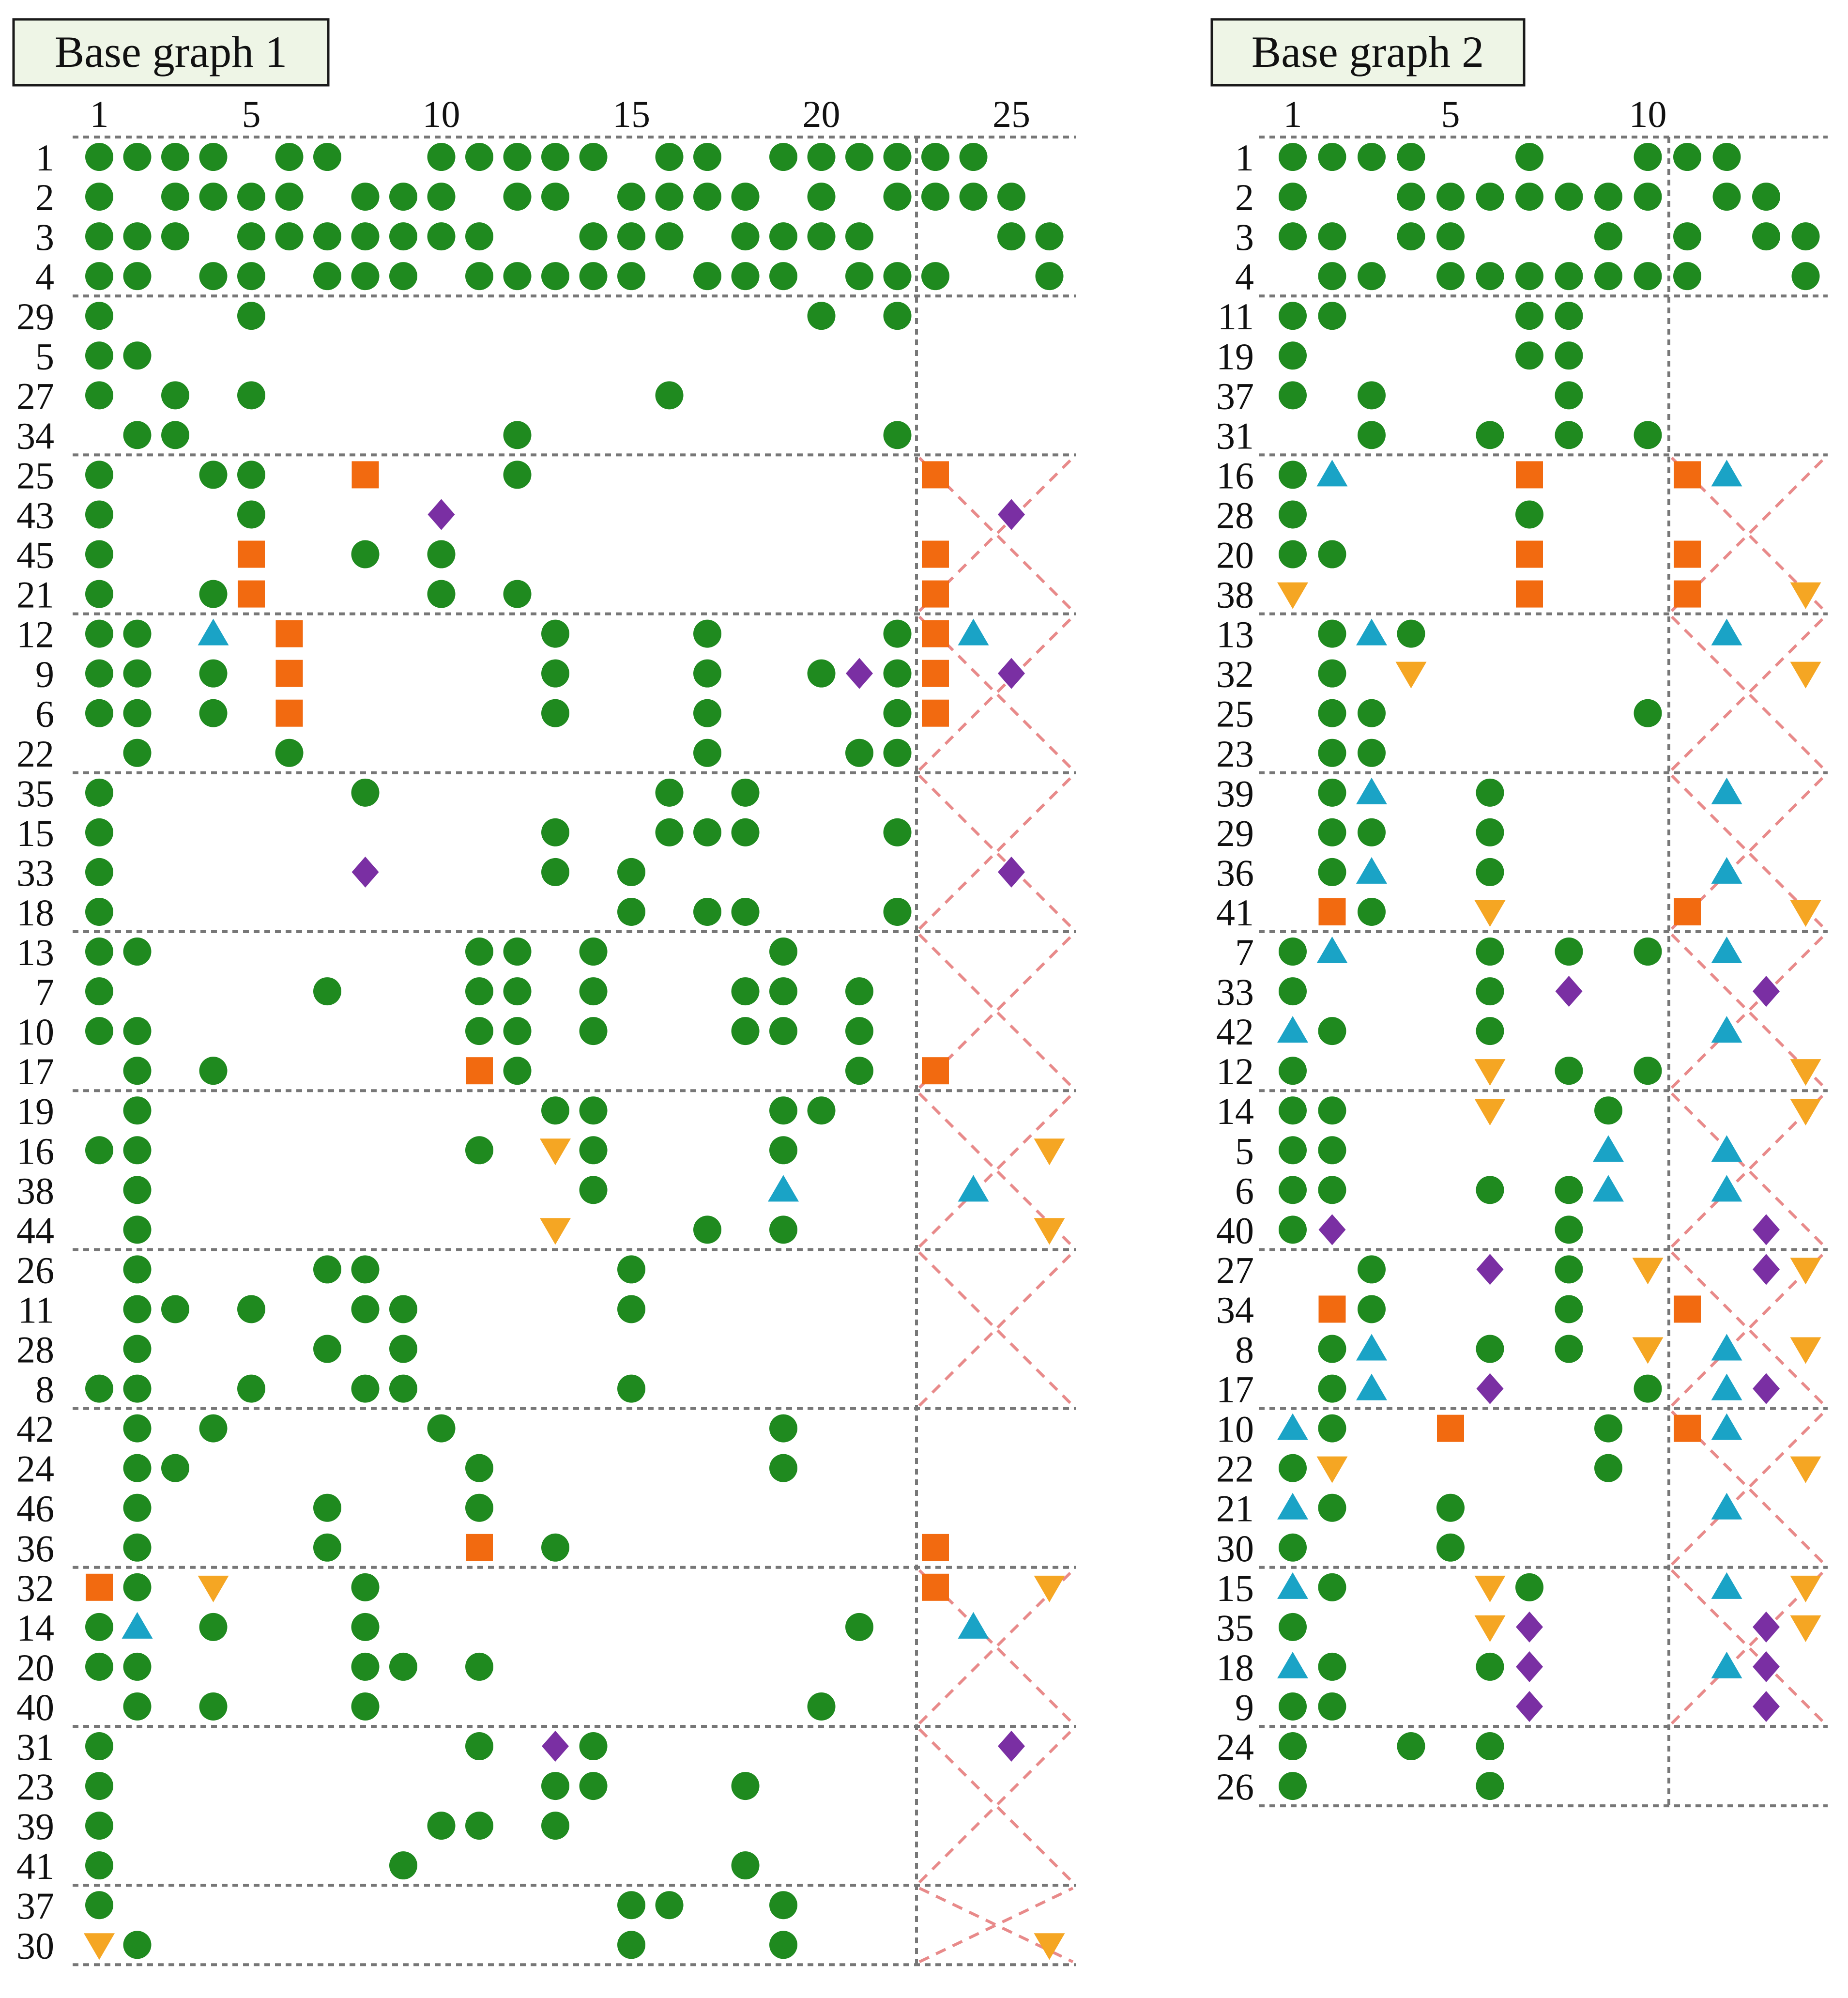  What do you see at coordinates (35, 595) in the screenshot?
I see `row-label: 21` at bounding box center [35, 595].